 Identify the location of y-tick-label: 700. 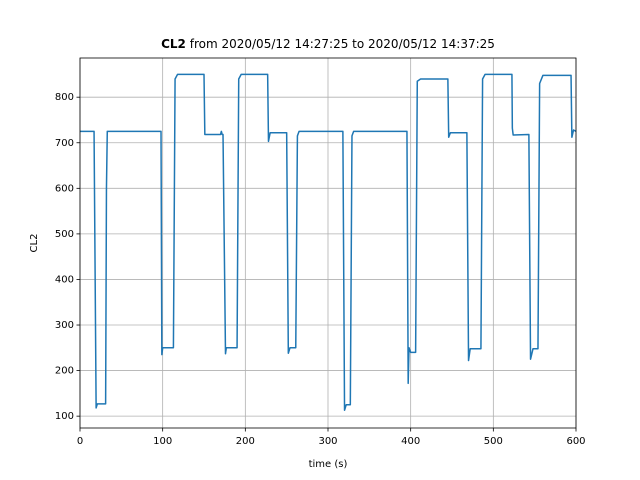
(64, 143).